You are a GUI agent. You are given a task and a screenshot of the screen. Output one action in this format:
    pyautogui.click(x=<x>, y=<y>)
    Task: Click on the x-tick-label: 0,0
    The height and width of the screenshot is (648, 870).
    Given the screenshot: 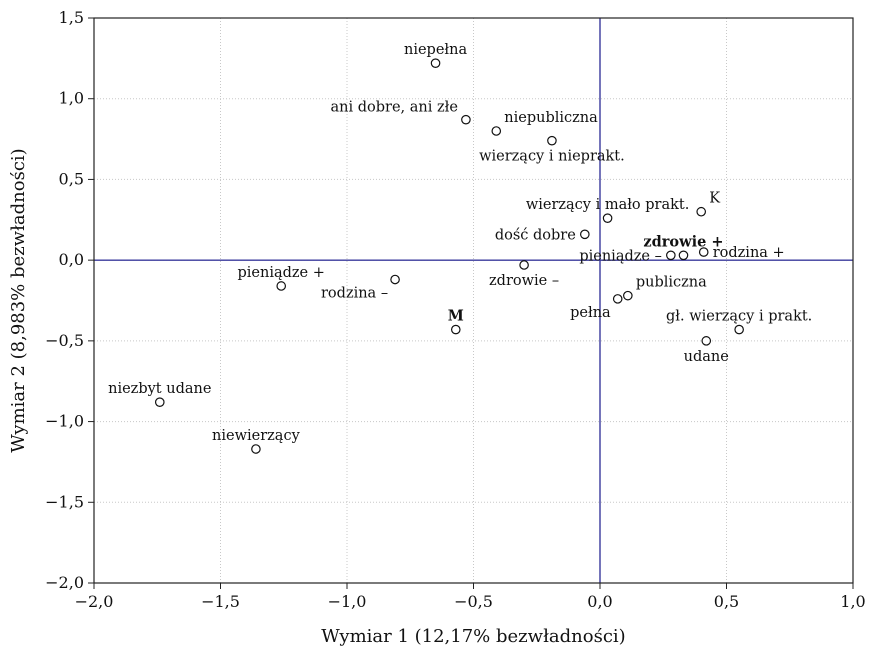 What is the action you would take?
    pyautogui.click(x=599, y=601)
    